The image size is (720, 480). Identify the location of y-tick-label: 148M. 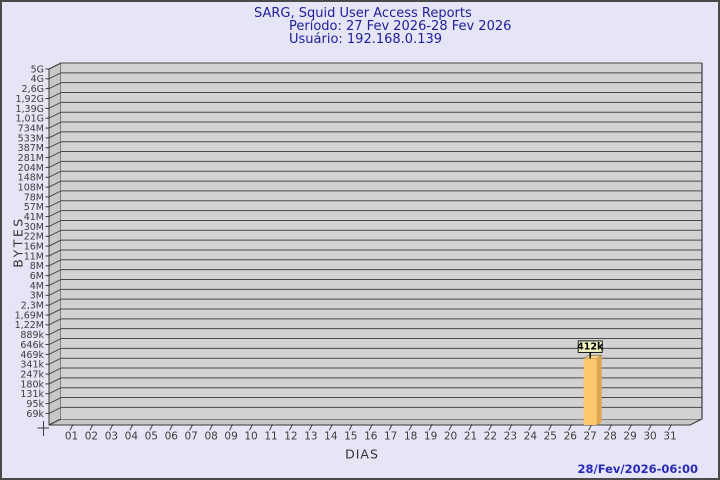
(31, 178).